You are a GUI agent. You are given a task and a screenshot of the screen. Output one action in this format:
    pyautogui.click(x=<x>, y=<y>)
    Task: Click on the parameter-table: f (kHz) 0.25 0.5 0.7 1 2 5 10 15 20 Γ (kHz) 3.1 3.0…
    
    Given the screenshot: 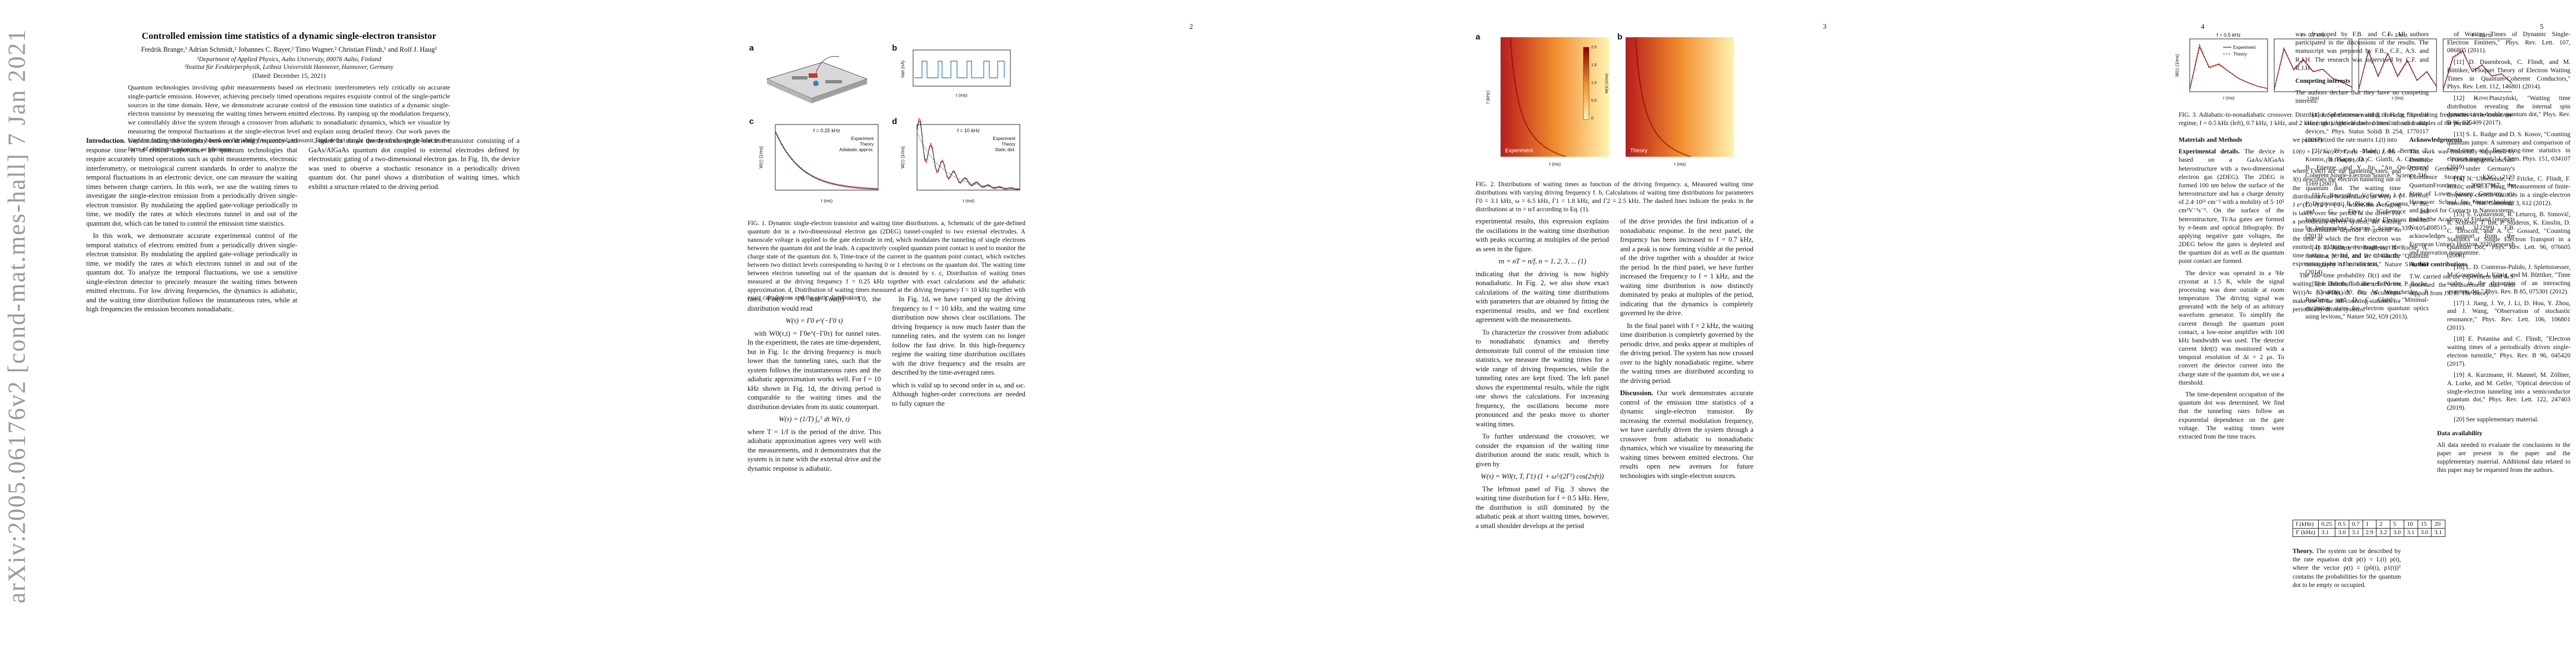 What is the action you would take?
    pyautogui.click(x=2369, y=528)
    